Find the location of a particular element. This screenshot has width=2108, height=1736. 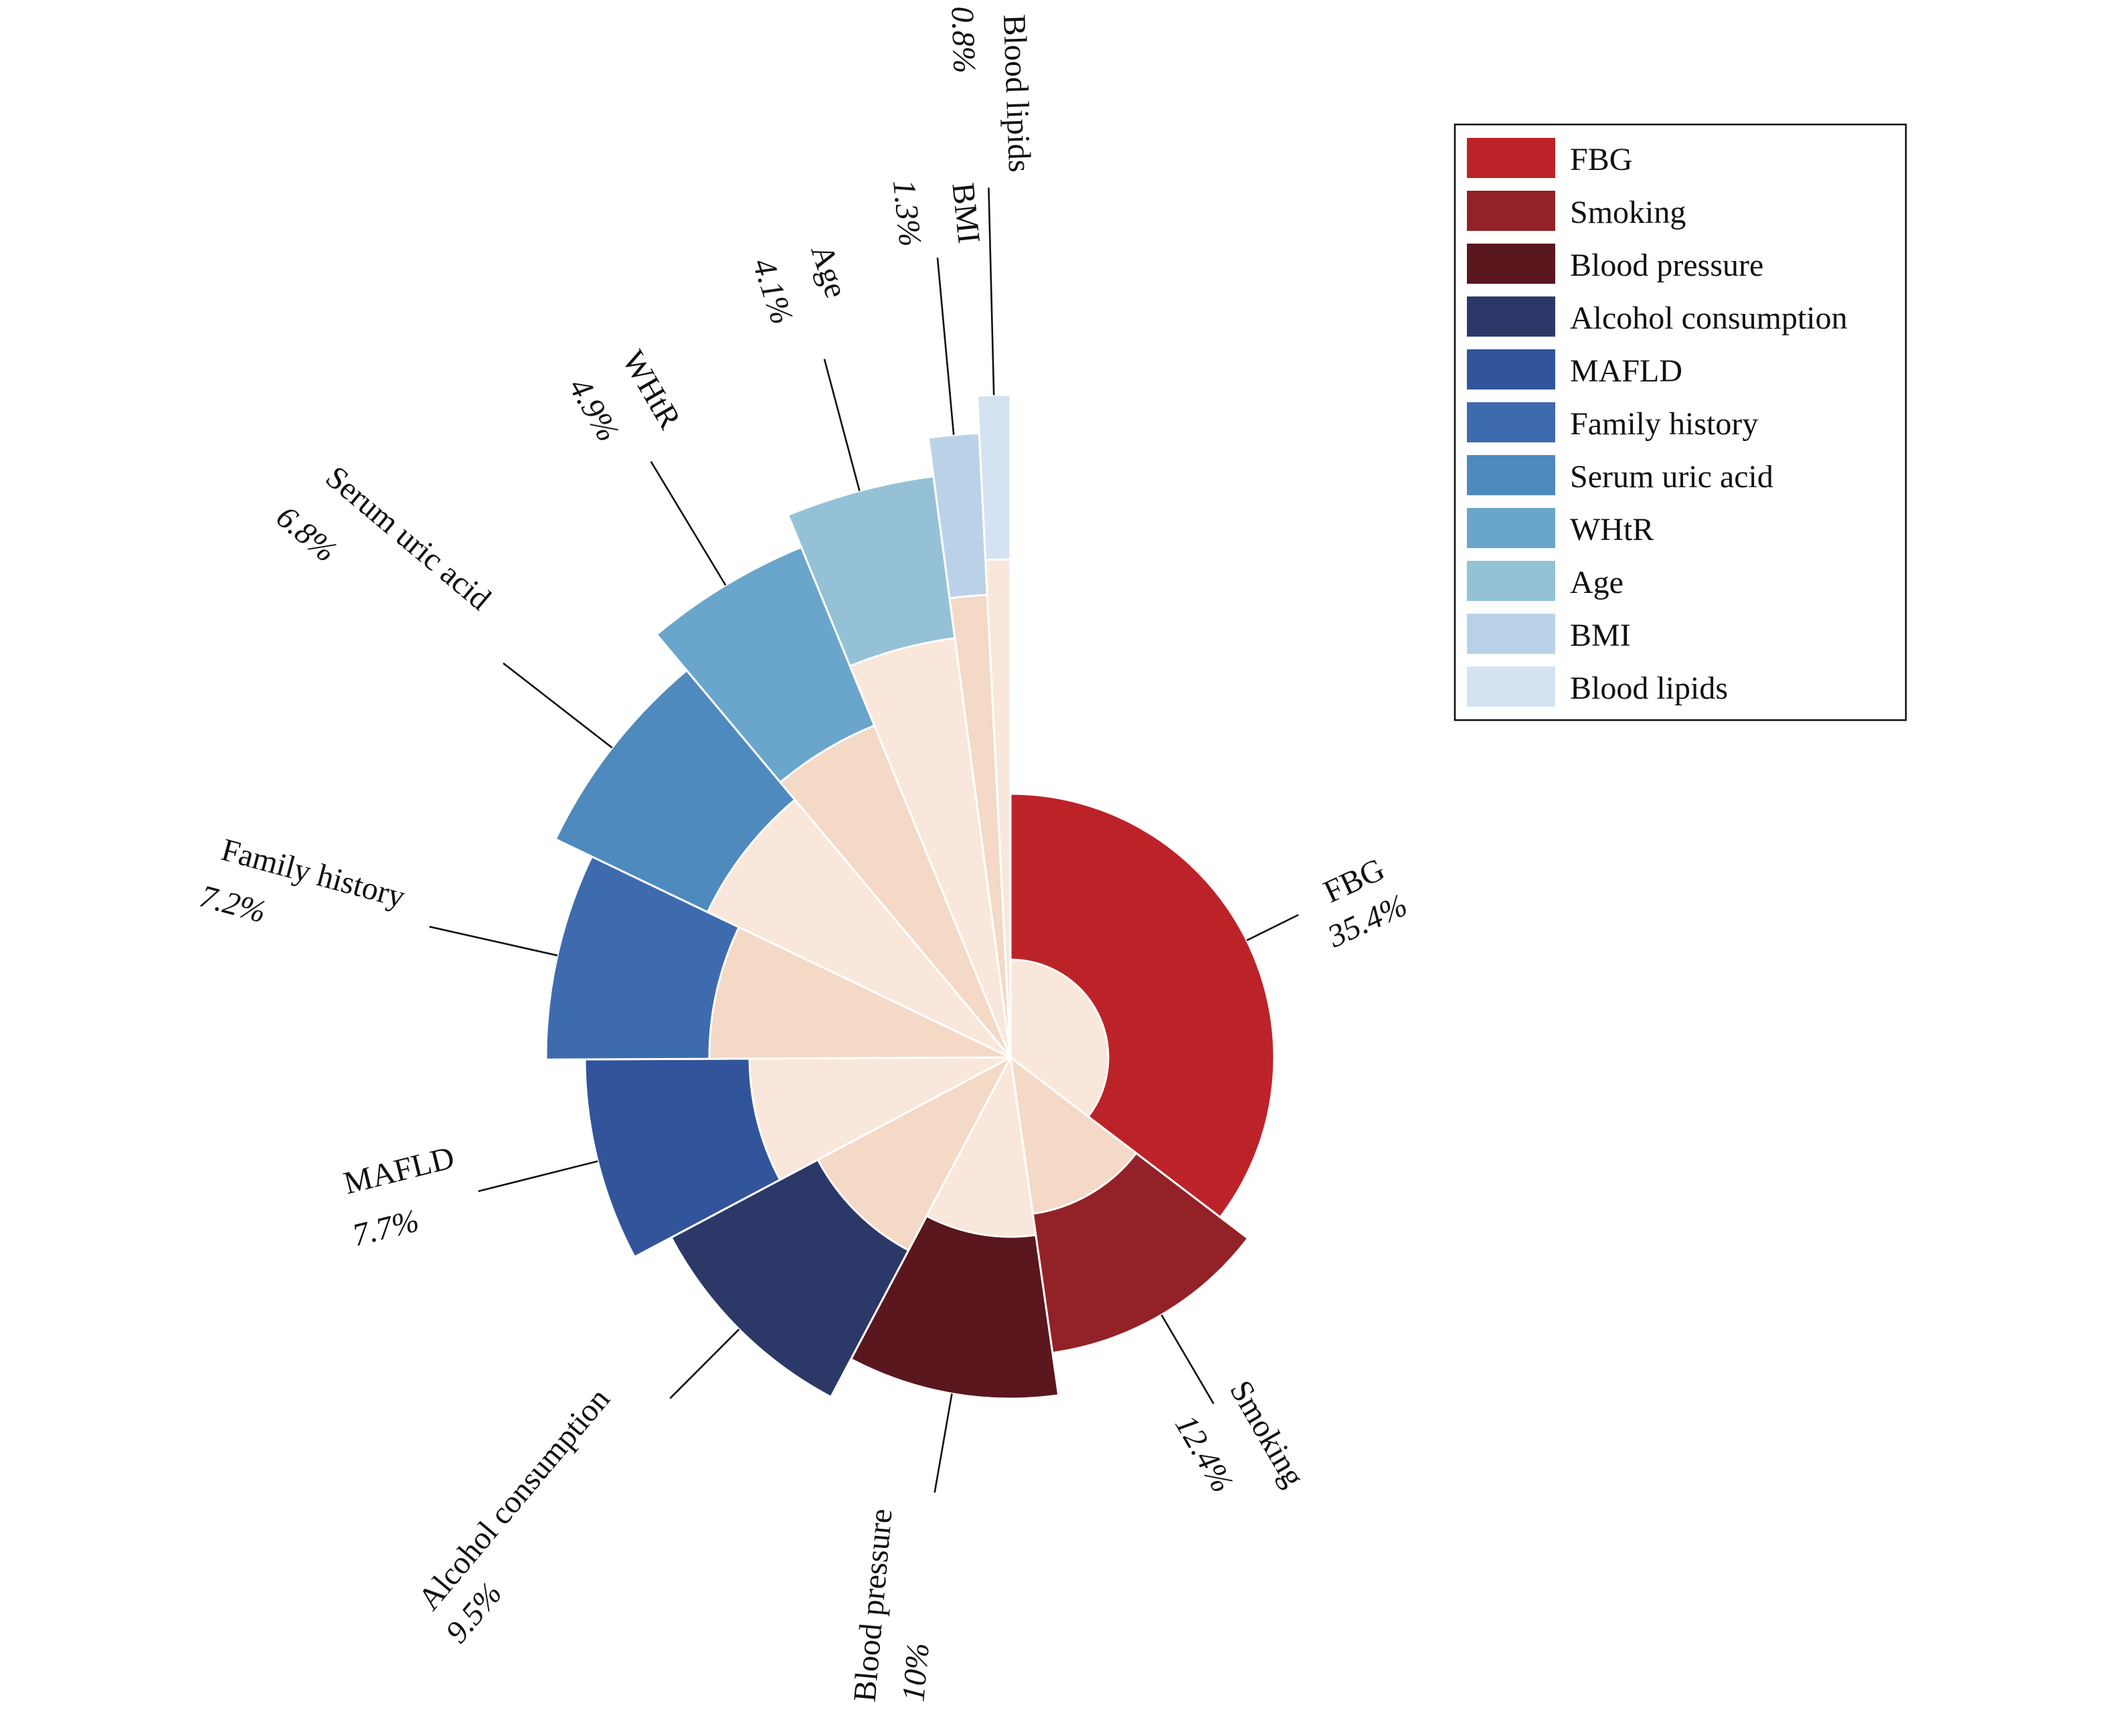

leader-line-bmi is located at coordinates (946, 346).